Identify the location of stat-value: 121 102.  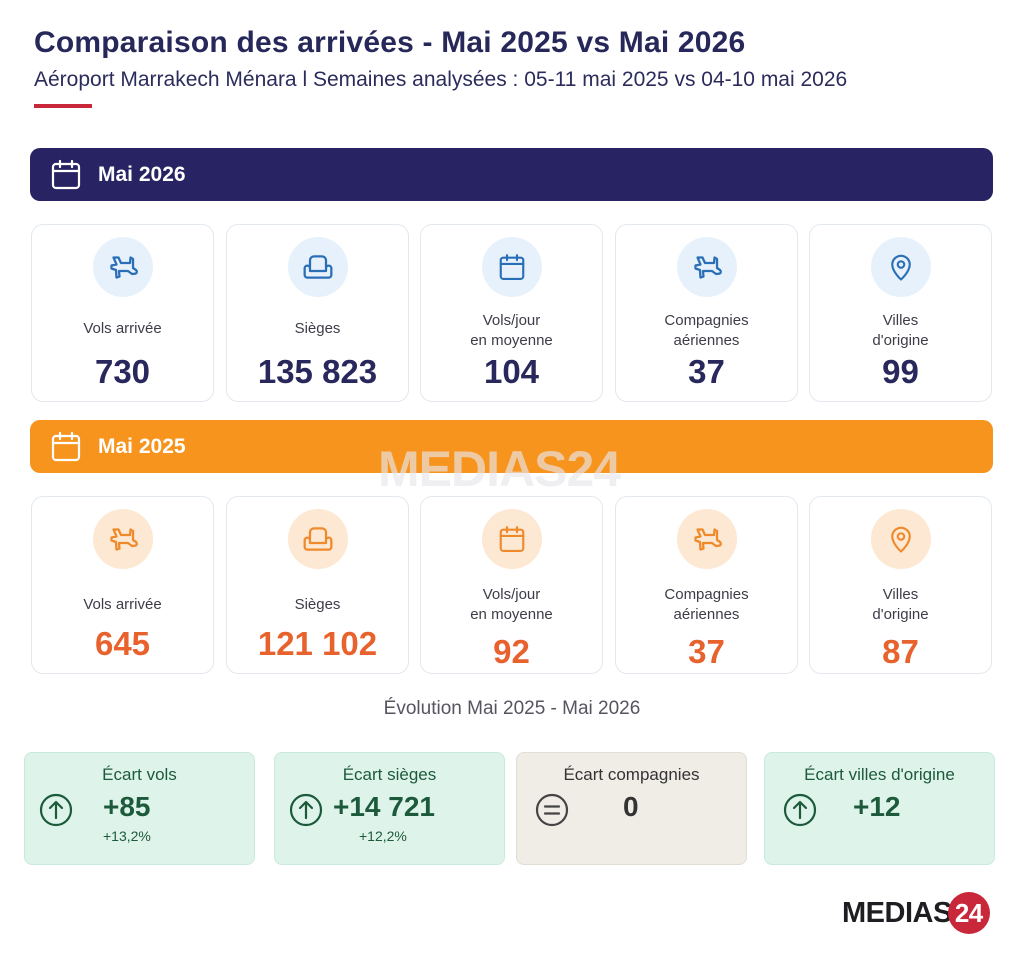
(317, 643).